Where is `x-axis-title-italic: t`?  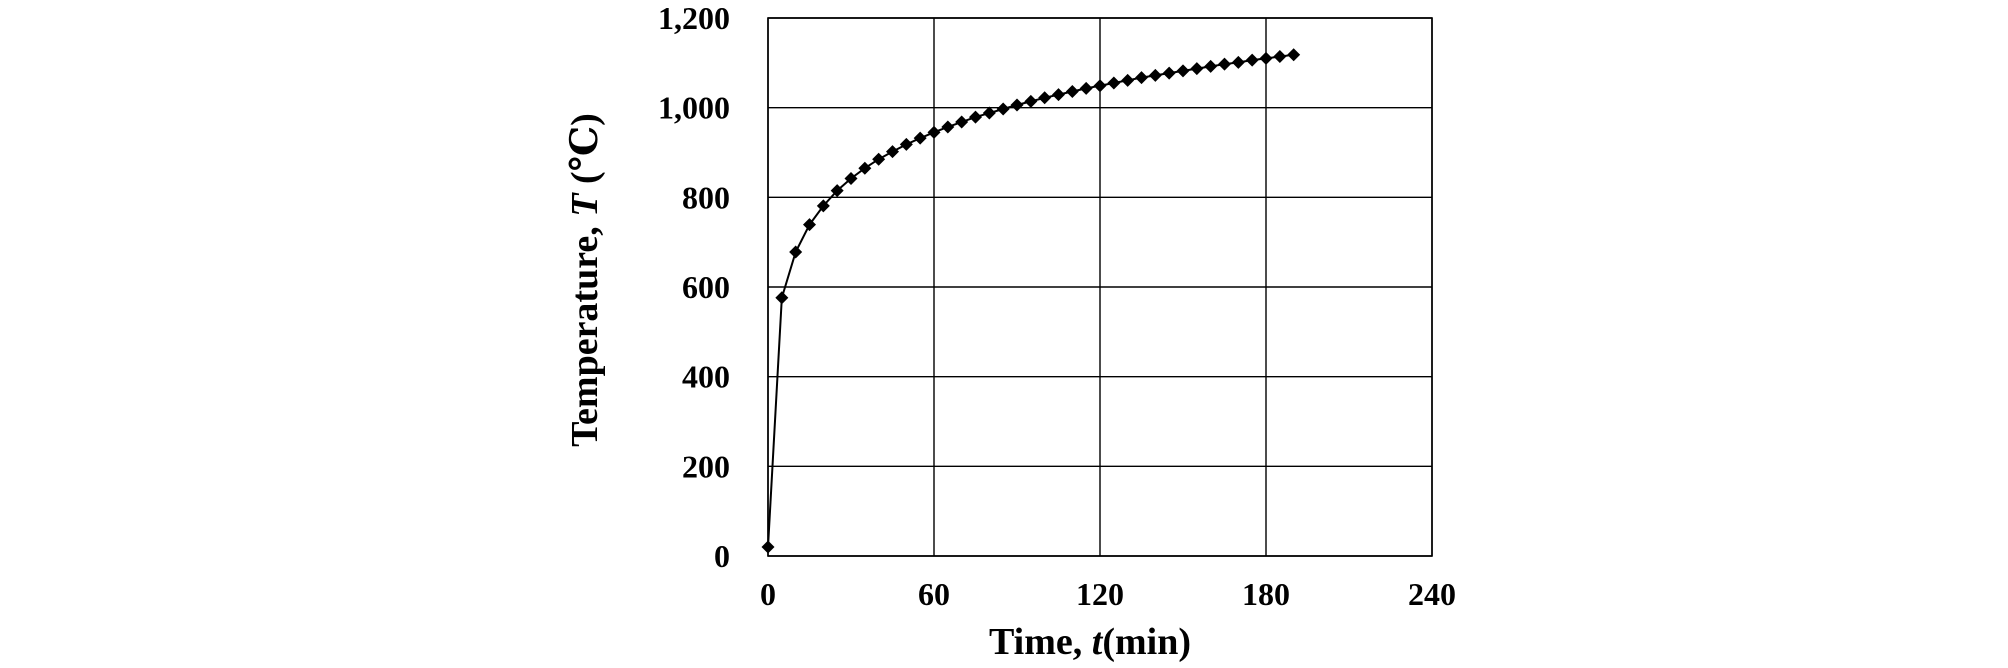
x-axis-title-italic: t is located at coordinates (1098, 642).